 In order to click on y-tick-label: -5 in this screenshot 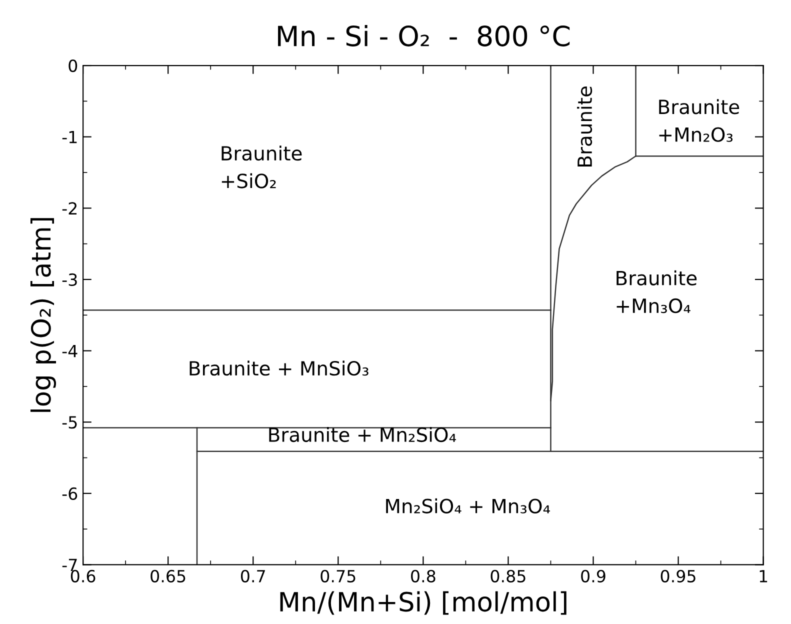, I will do `click(69, 422)`.